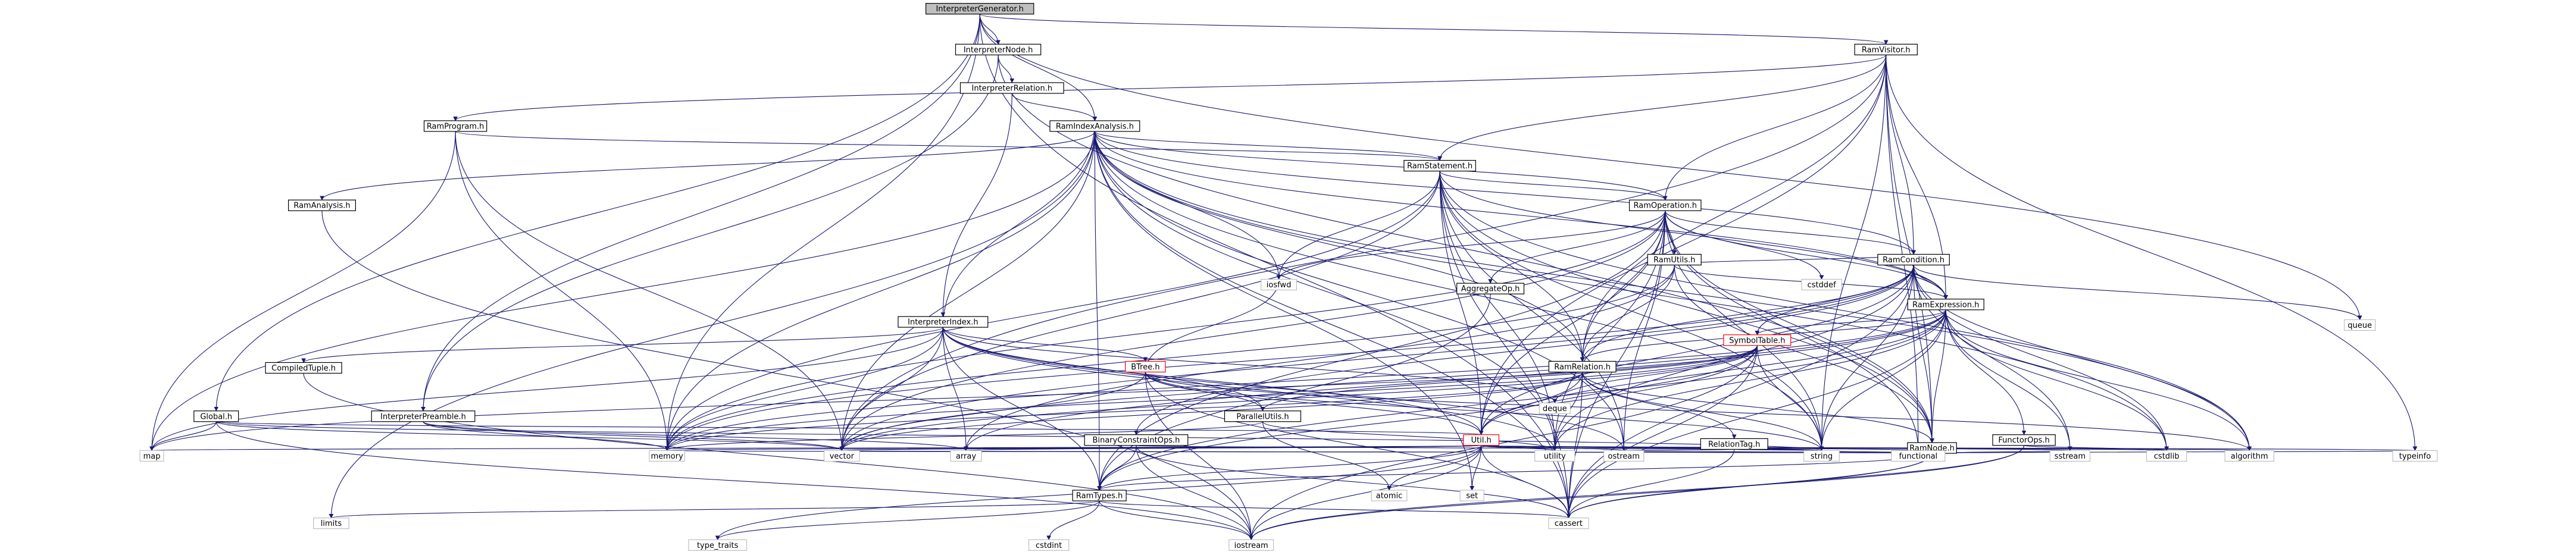  I want to click on edge-ram_condition-to-string, so click(1866, 358).